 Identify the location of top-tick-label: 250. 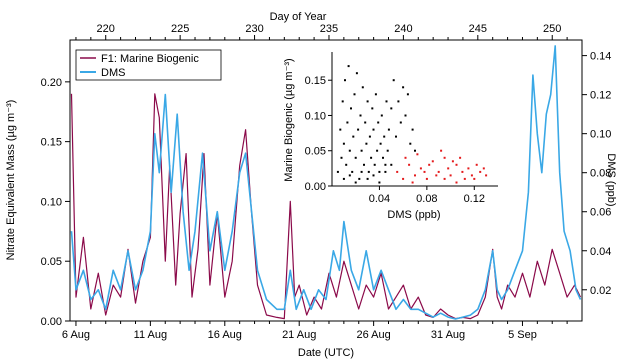
(552, 29).